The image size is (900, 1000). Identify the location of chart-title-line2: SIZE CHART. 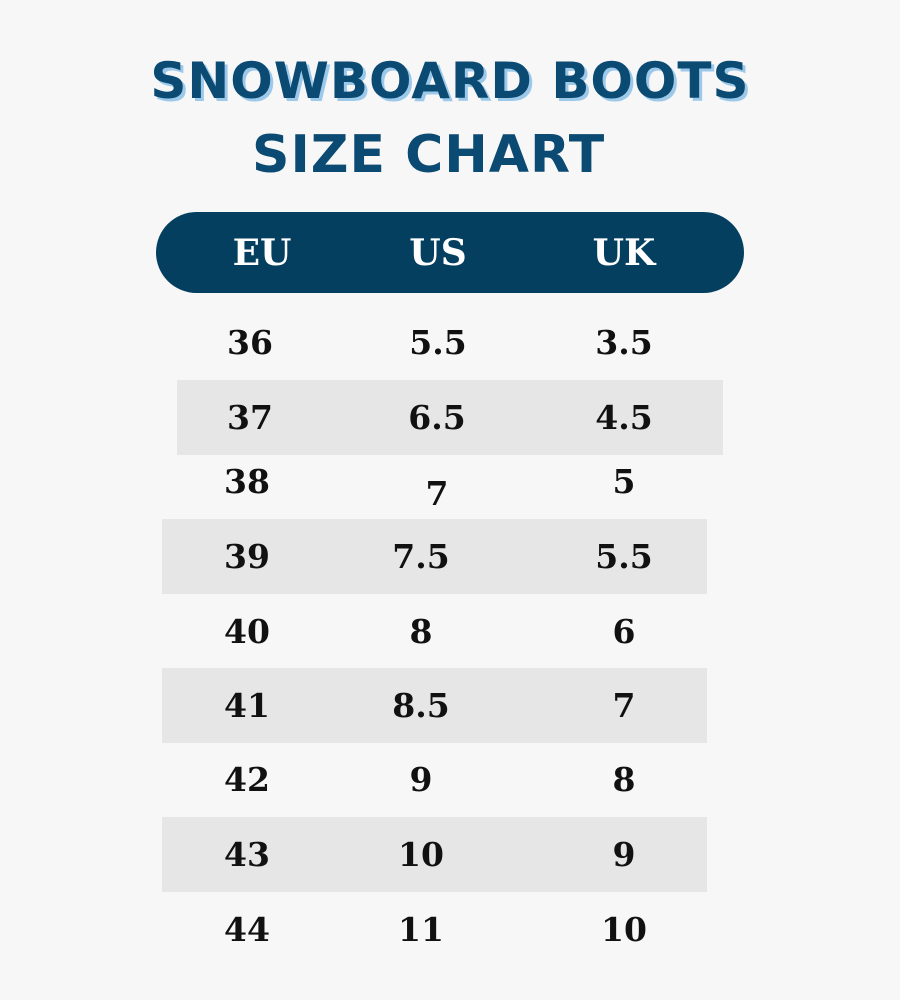
(429, 155).